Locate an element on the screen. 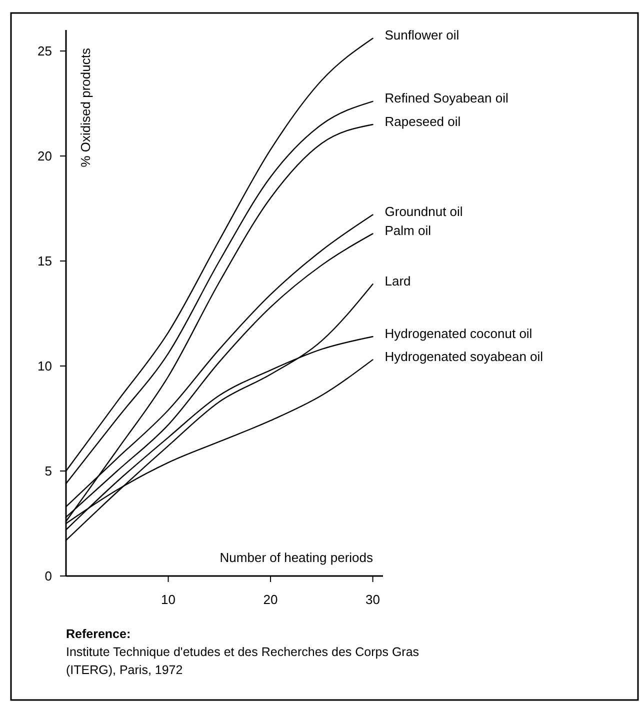 The height and width of the screenshot is (702, 640). series-label: Hydrogenated coconut oil is located at coordinates (458, 333).